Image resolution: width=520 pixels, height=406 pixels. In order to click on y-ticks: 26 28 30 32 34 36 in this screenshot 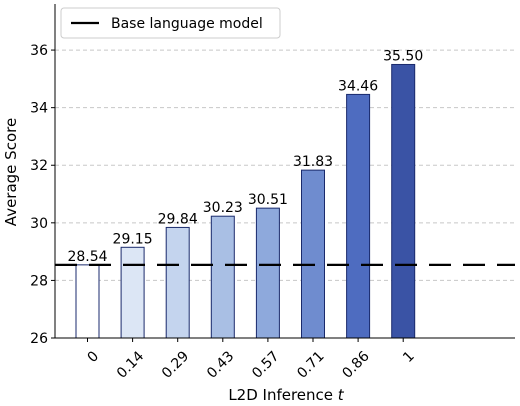, I will do `click(42, 195)`.